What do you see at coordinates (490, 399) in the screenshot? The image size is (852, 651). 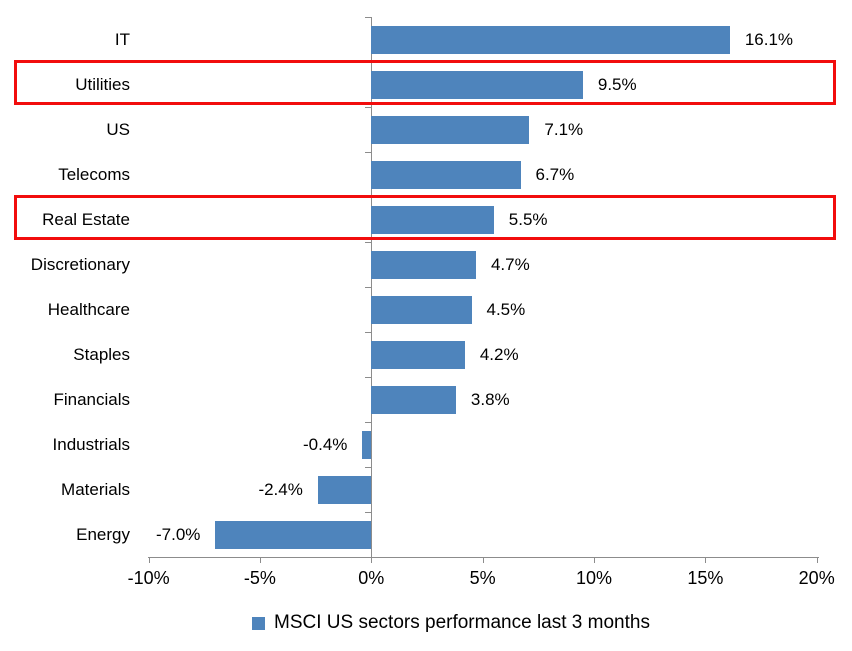 I see `value-label: 3.8%` at bounding box center [490, 399].